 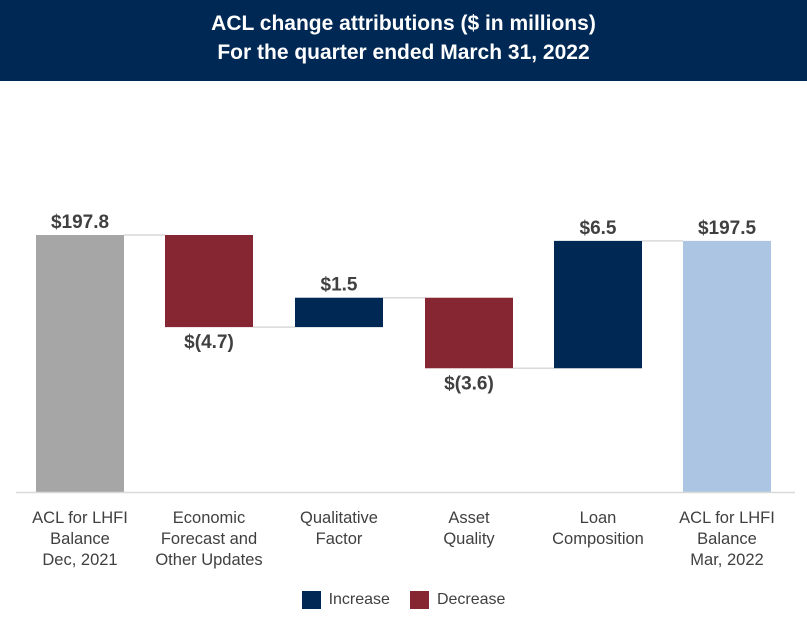 I want to click on x-tick-label: ACL for LHFI Balance Dec, 2021, so click(x=80, y=539).